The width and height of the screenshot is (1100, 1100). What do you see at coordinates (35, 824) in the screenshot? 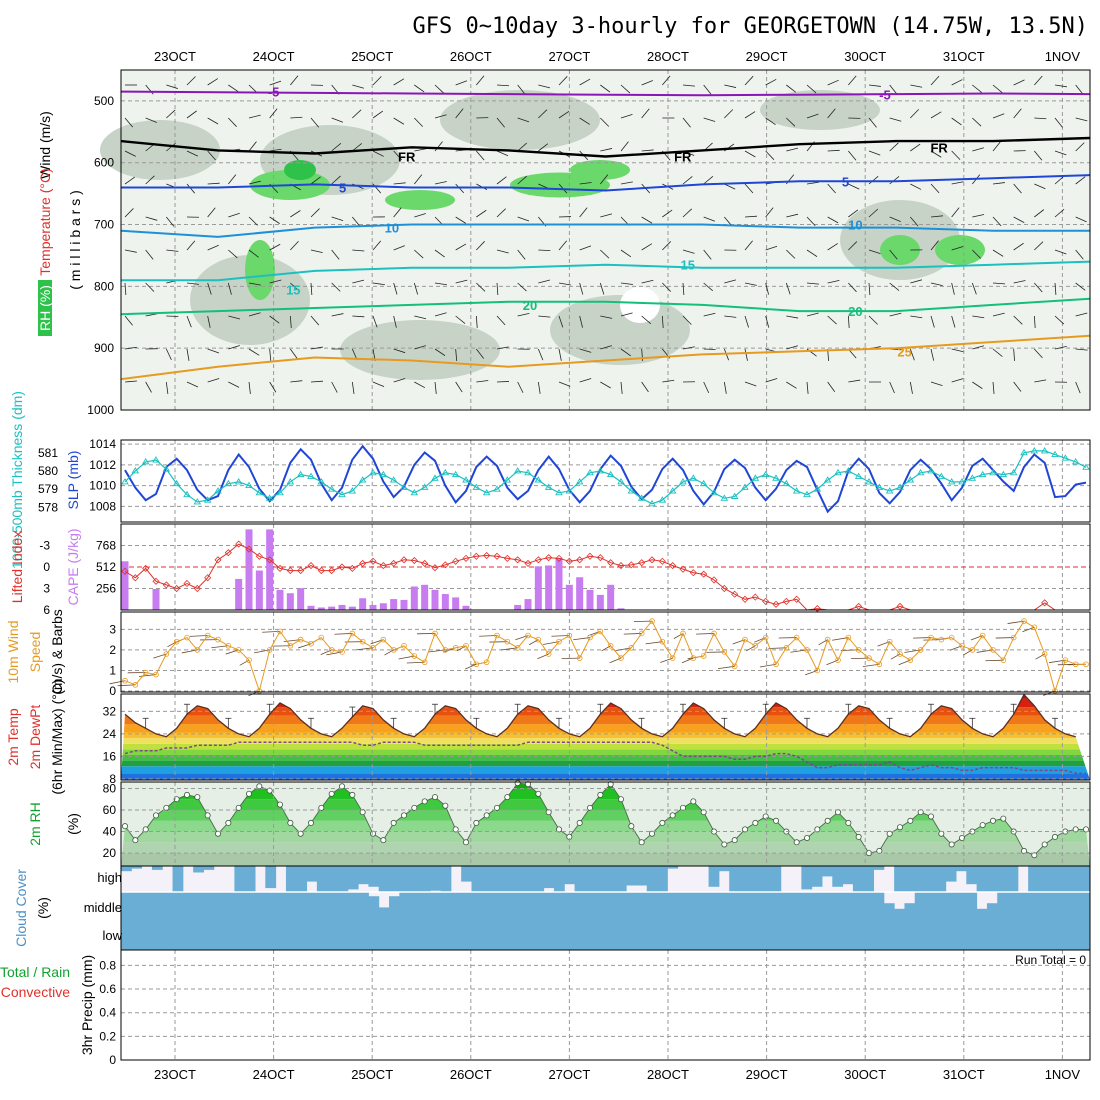
I see `rh-ylabel: 2m RH` at bounding box center [35, 824].